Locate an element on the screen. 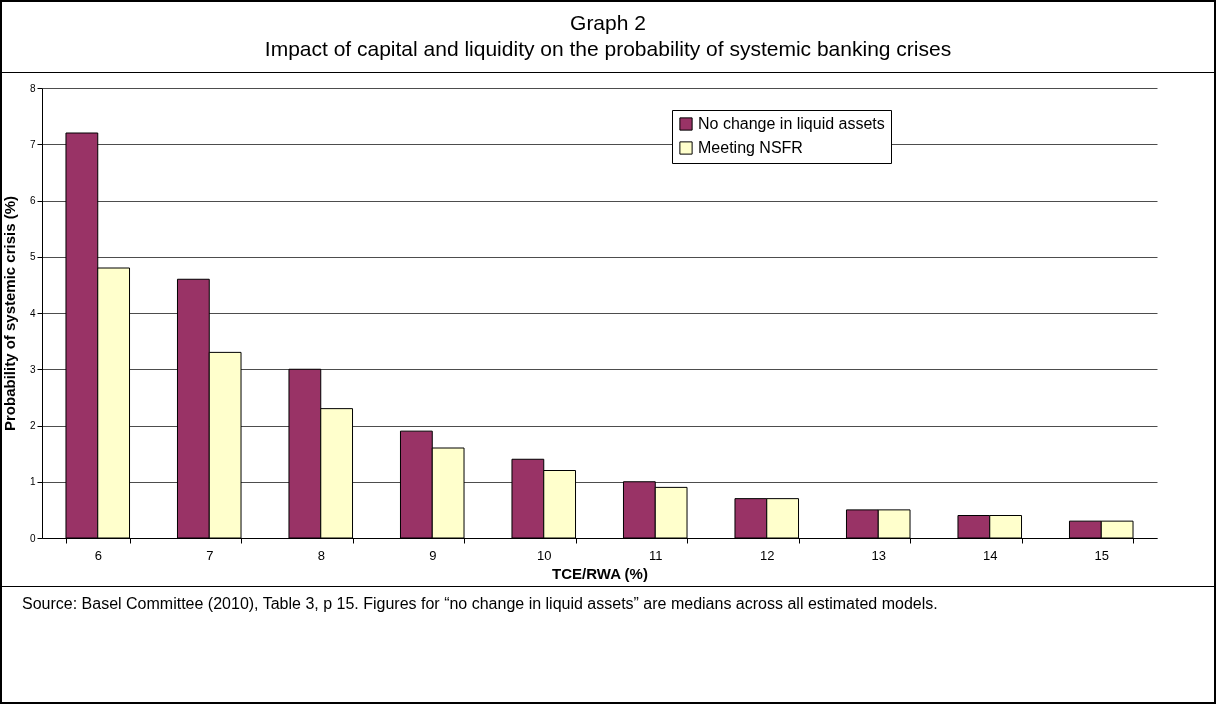 This screenshot has width=1216, height=704. x-tick-label: 8 is located at coordinates (321, 555).